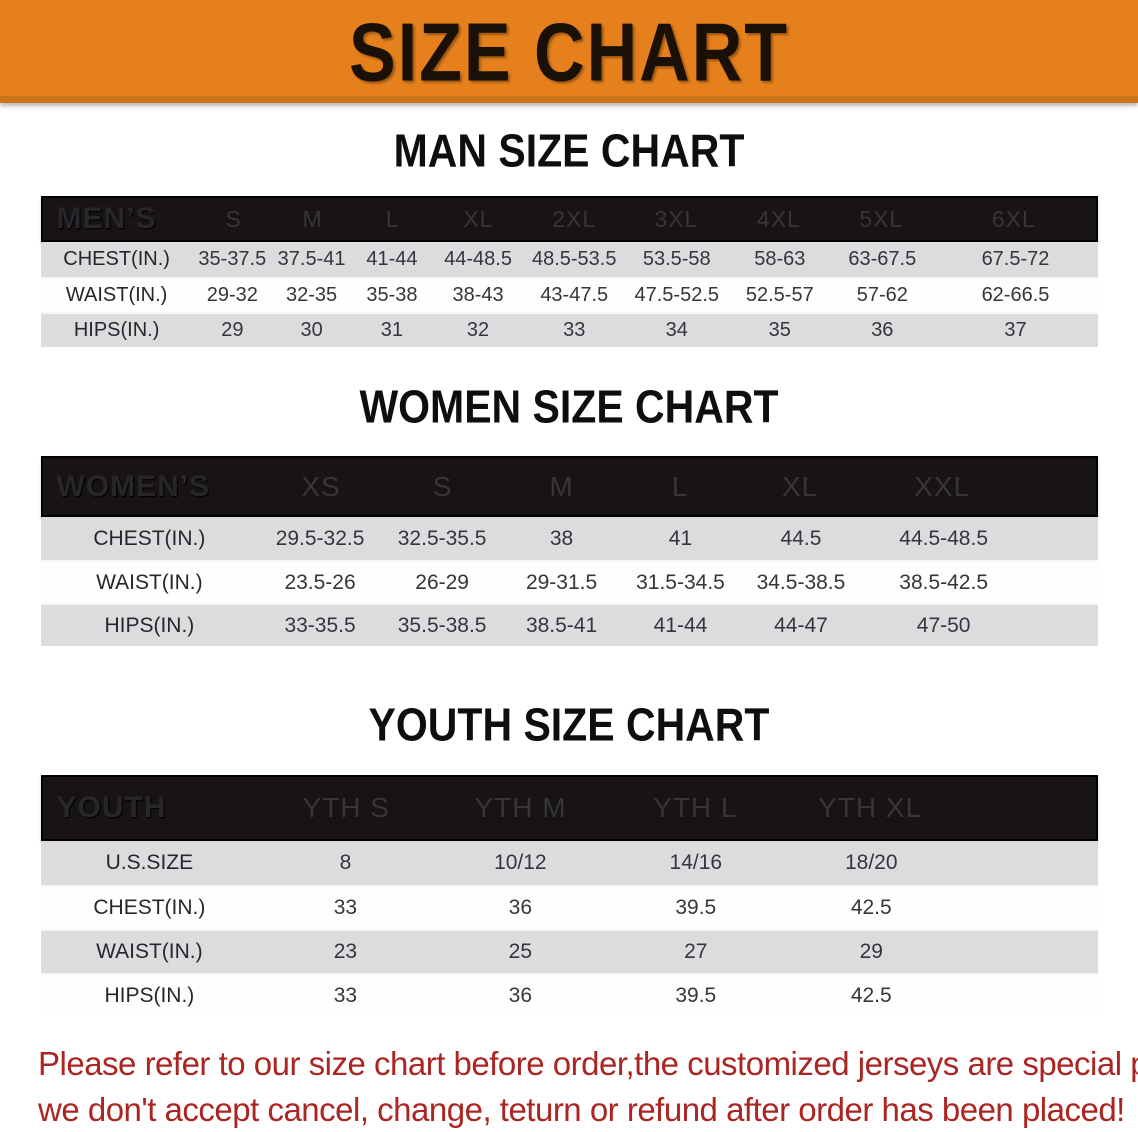 This screenshot has height=1132, width=1138. I want to click on cell-value: 29-32, so click(232, 295).